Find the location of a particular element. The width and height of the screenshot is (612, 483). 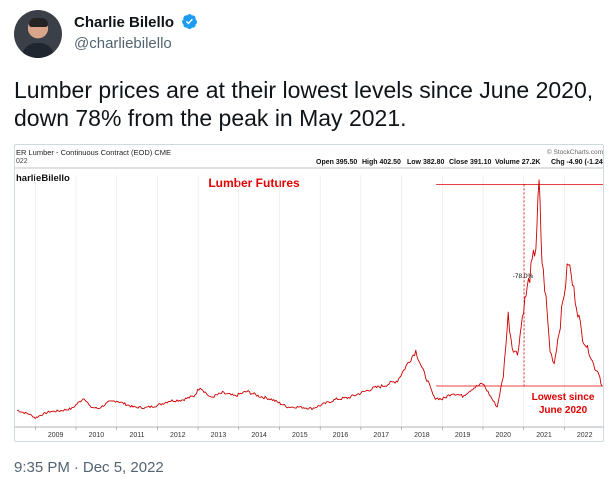

annotation-lowest-since-line2: June 2020 is located at coordinates (563, 410).